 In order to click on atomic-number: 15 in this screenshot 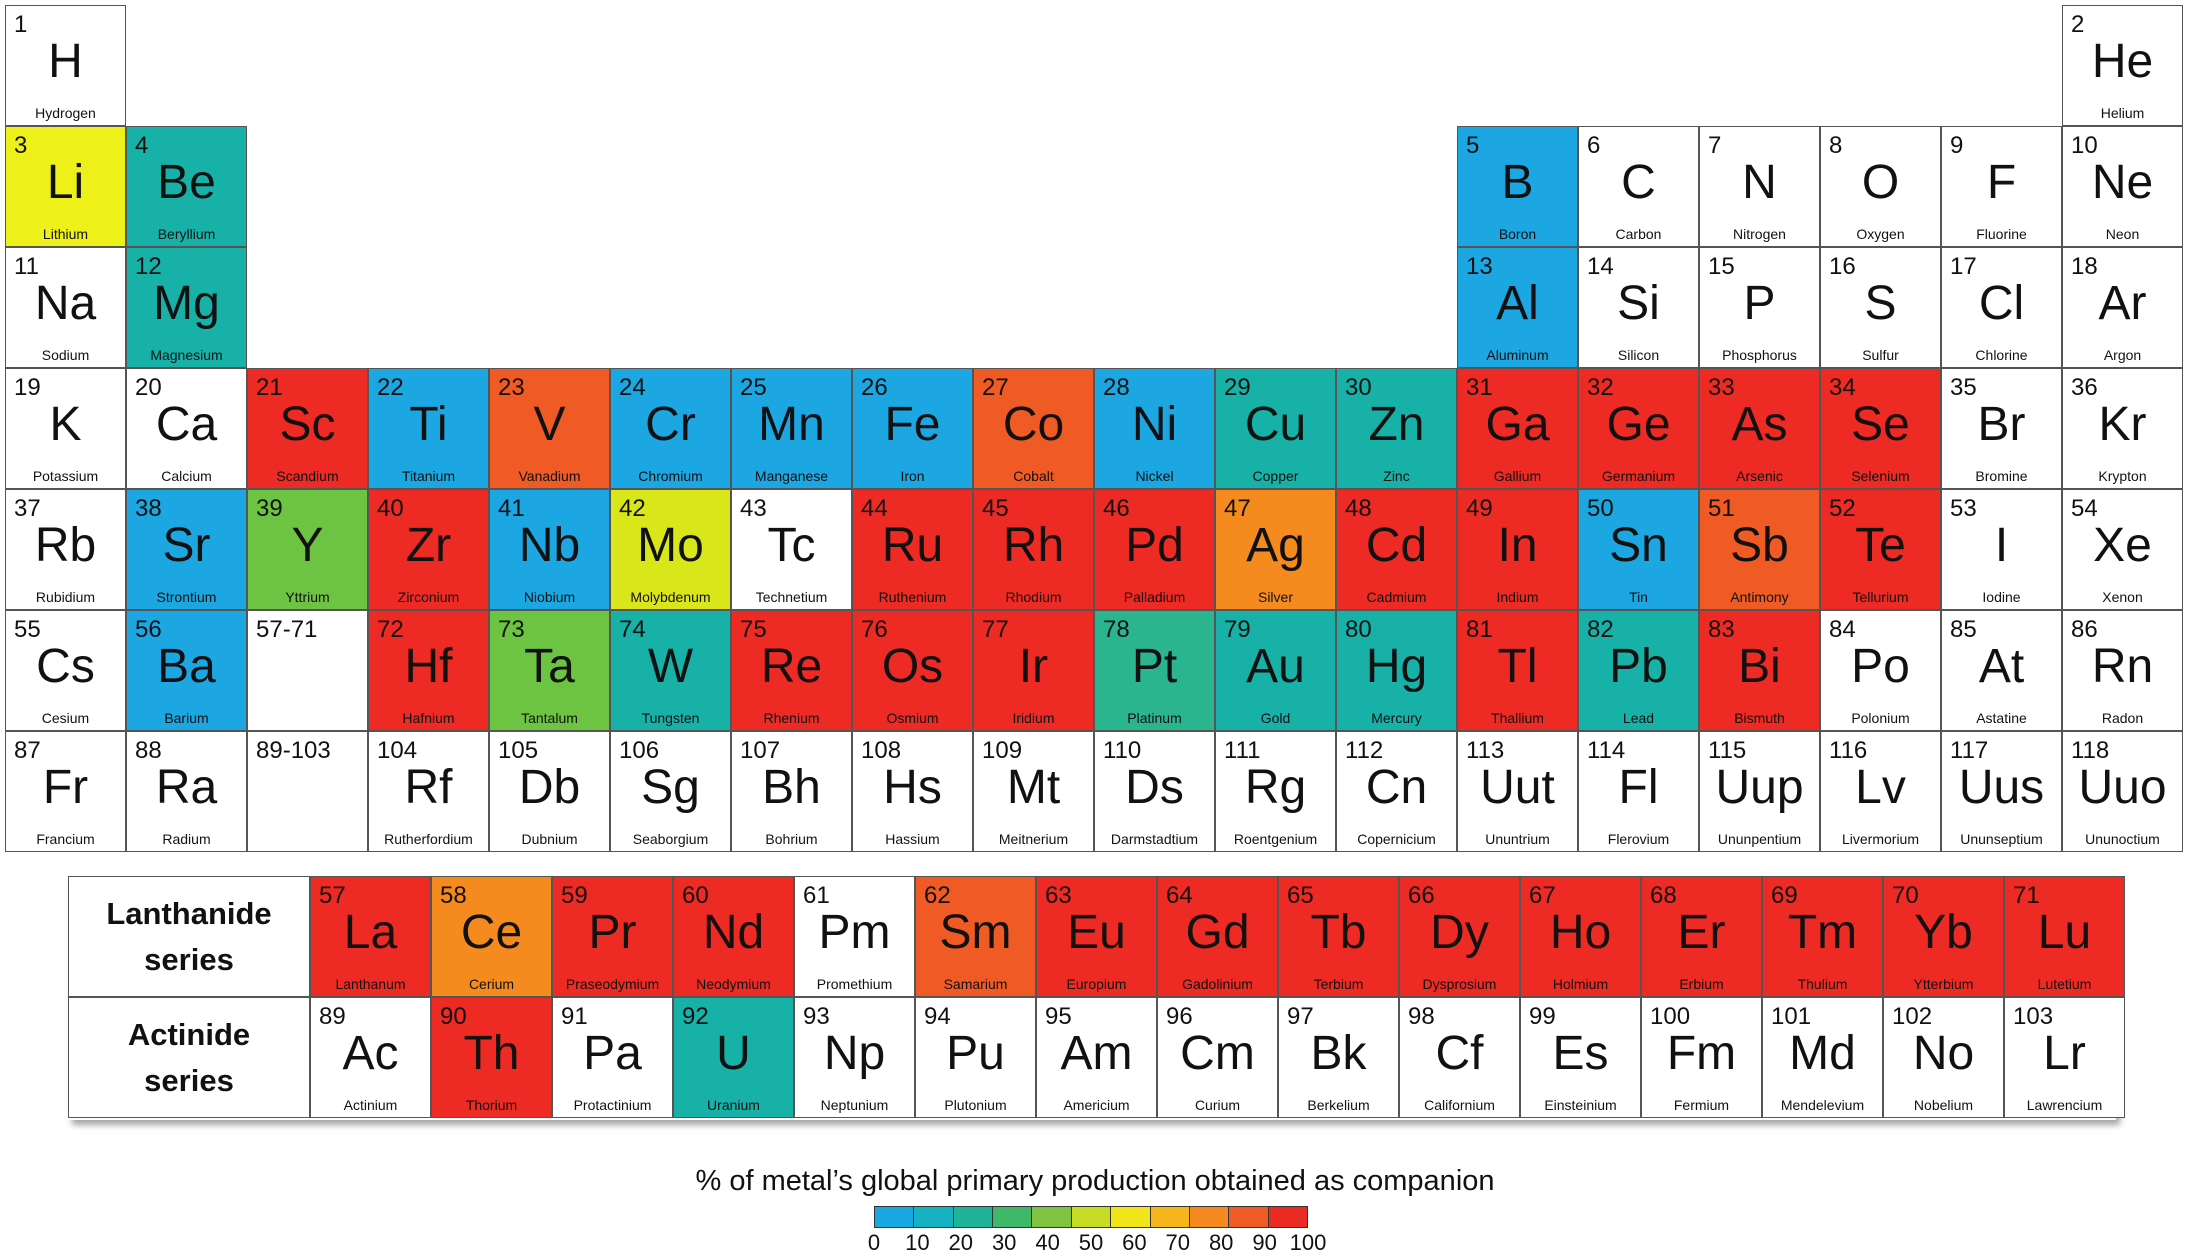, I will do `click(1721, 266)`.